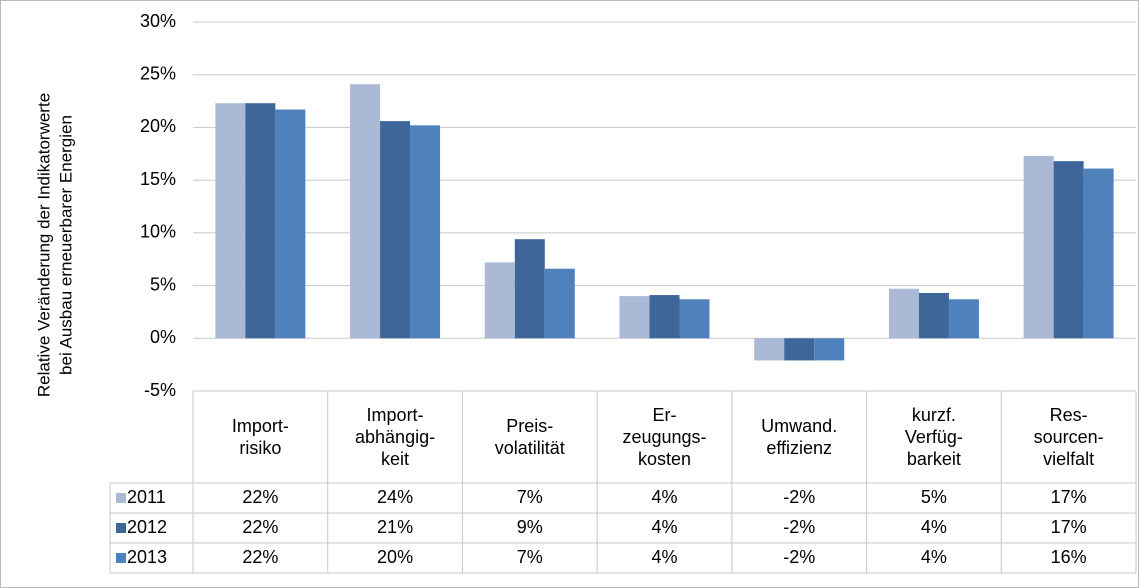  Describe the element at coordinates (799, 437) in the screenshot. I see `category-label: Umwand. effizienz` at that location.